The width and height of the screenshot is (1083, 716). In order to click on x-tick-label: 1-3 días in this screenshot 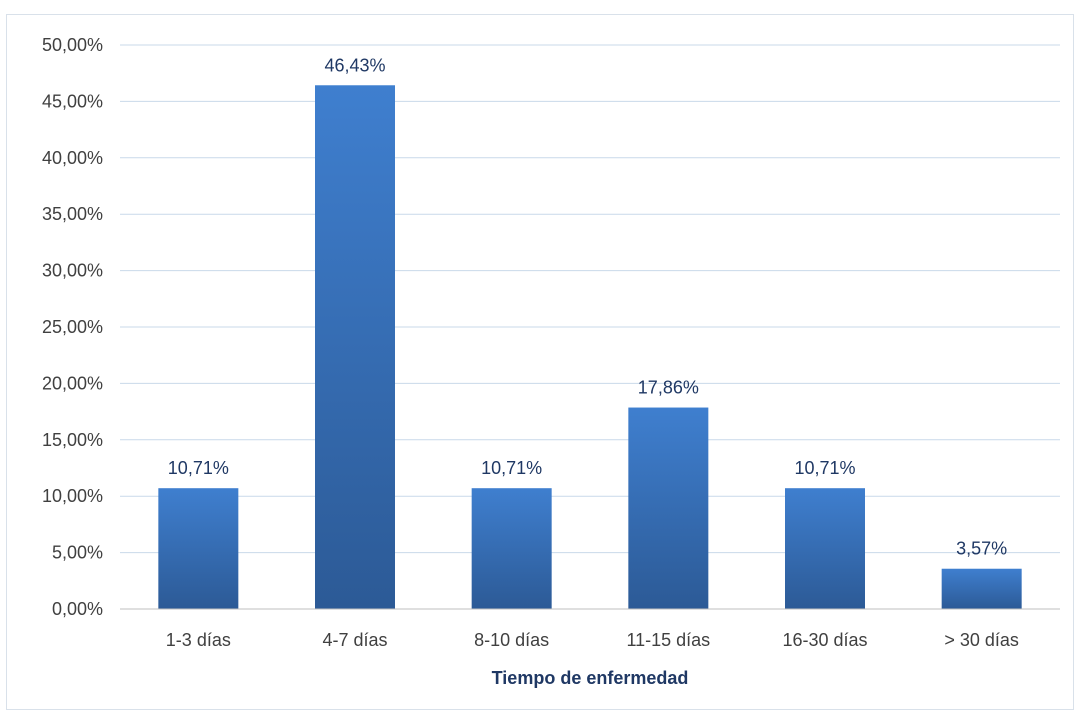, I will do `click(198, 640)`.